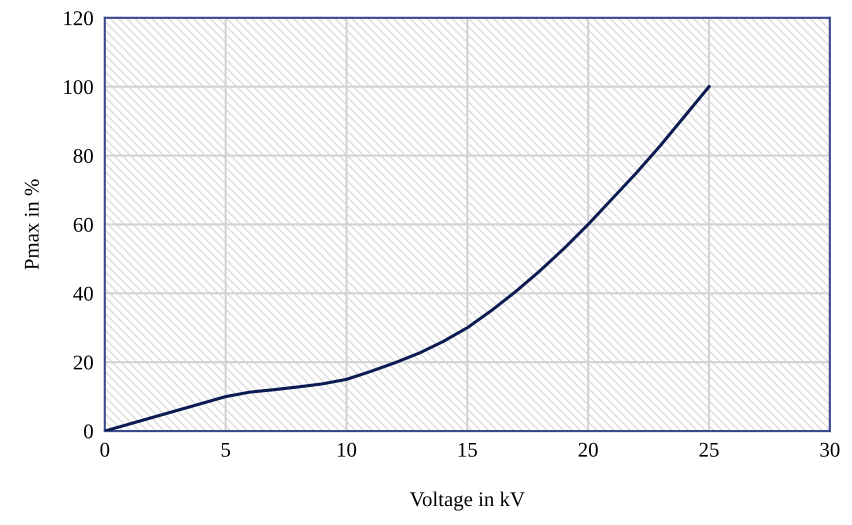  I want to click on x-tick-label: 30, so click(830, 449).